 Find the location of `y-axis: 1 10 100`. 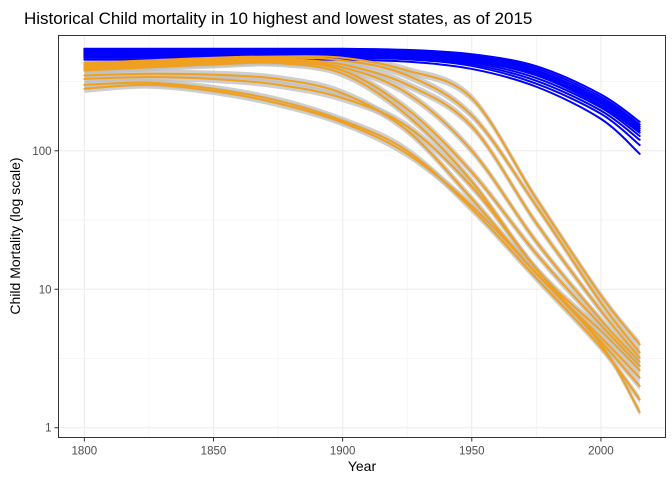

y-axis: 1 10 100 is located at coordinates (45, 290).